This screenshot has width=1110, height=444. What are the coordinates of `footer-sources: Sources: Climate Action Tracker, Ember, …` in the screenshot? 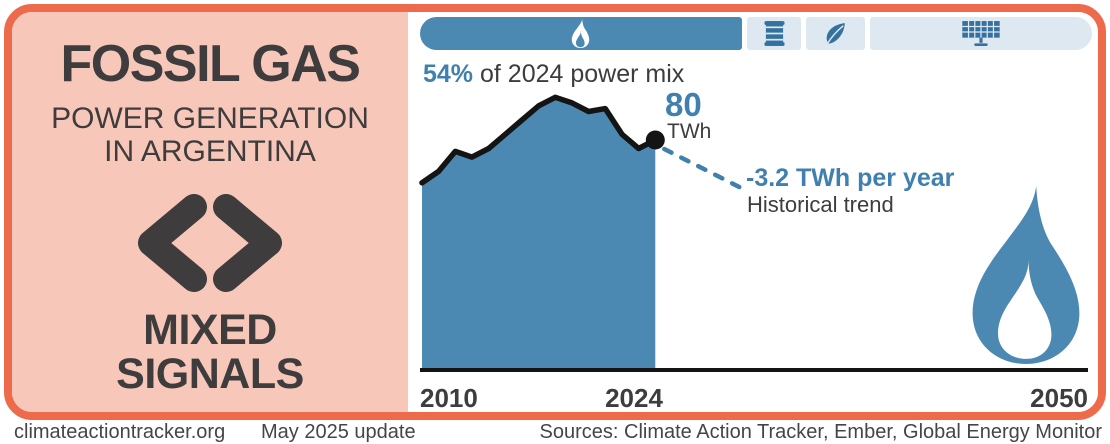 It's located at (820, 432).